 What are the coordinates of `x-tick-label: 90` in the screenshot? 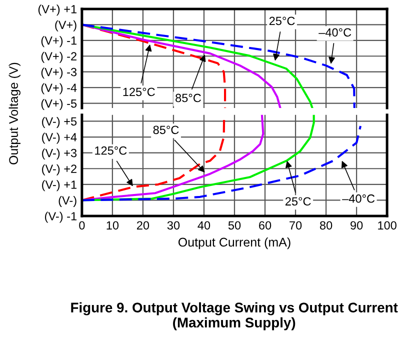 It's located at (356, 225).